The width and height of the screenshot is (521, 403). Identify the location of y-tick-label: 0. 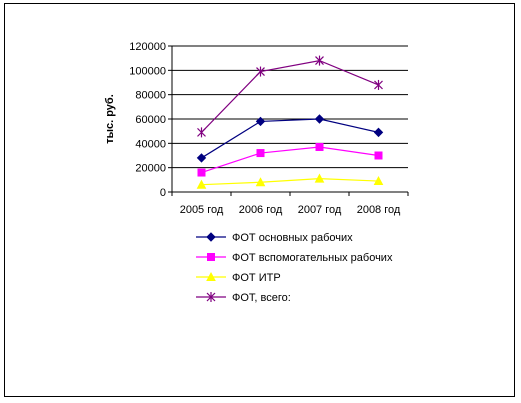
(163, 193).